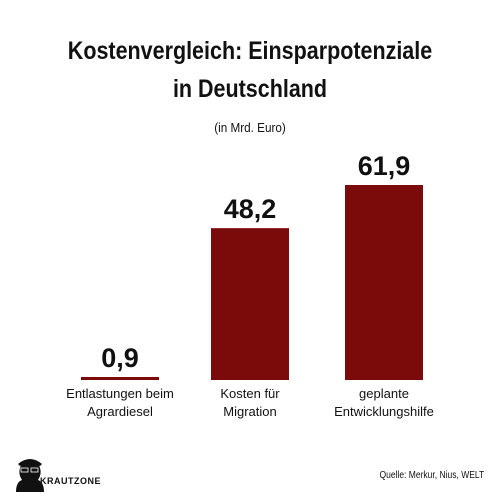 The width and height of the screenshot is (500, 500). Describe the element at coordinates (250, 393) in the screenshot. I see `category-label-2-line-1: Kosten für` at that location.